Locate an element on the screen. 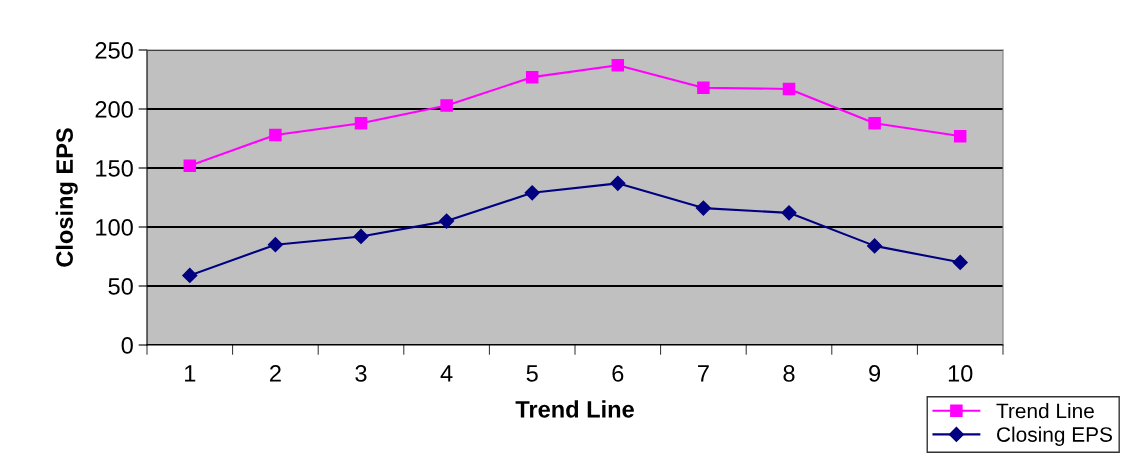  x-tick-label: 10 is located at coordinates (960, 373).